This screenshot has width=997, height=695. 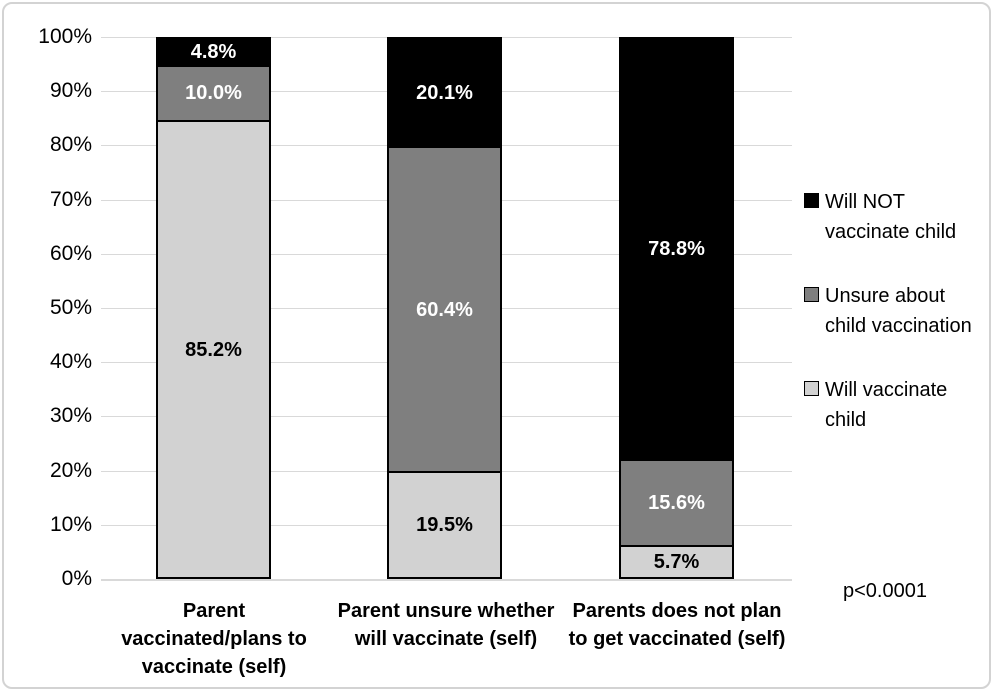 I want to click on y-tick-label: 70%, so click(x=70, y=199).